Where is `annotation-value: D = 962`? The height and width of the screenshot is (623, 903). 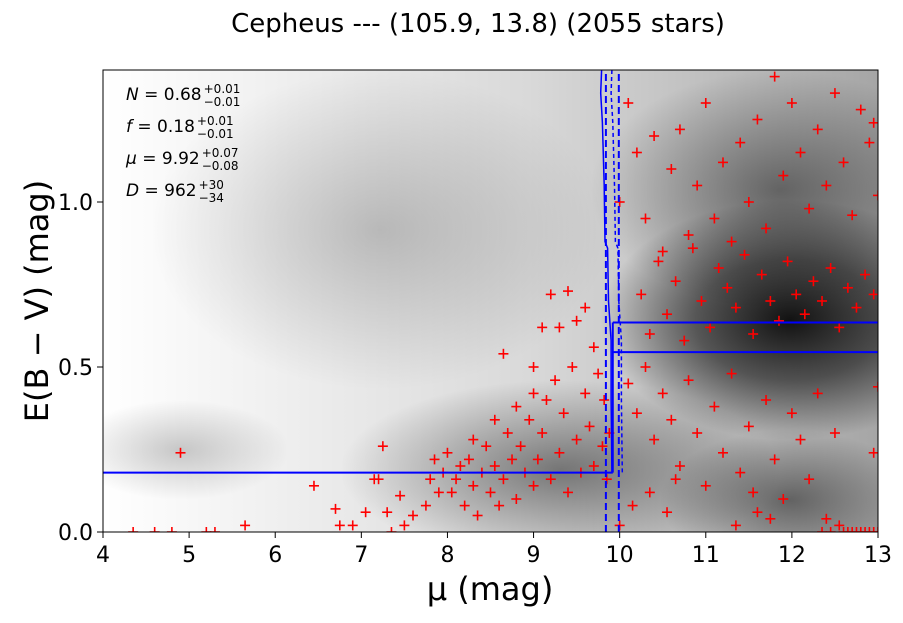 annotation-value: D = 962 is located at coordinates (161, 191).